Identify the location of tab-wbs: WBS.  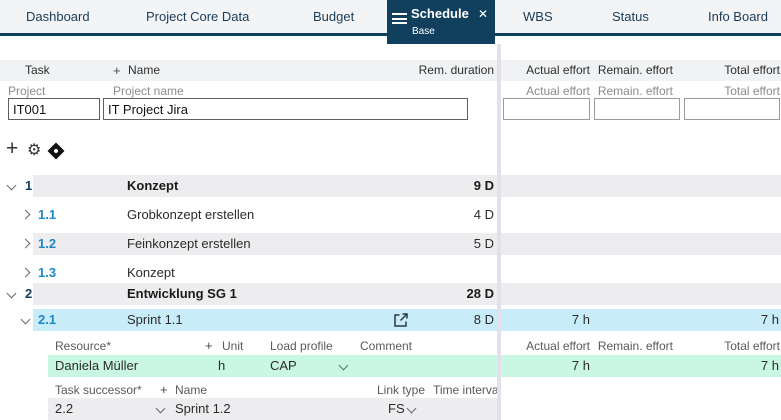
(538, 16).